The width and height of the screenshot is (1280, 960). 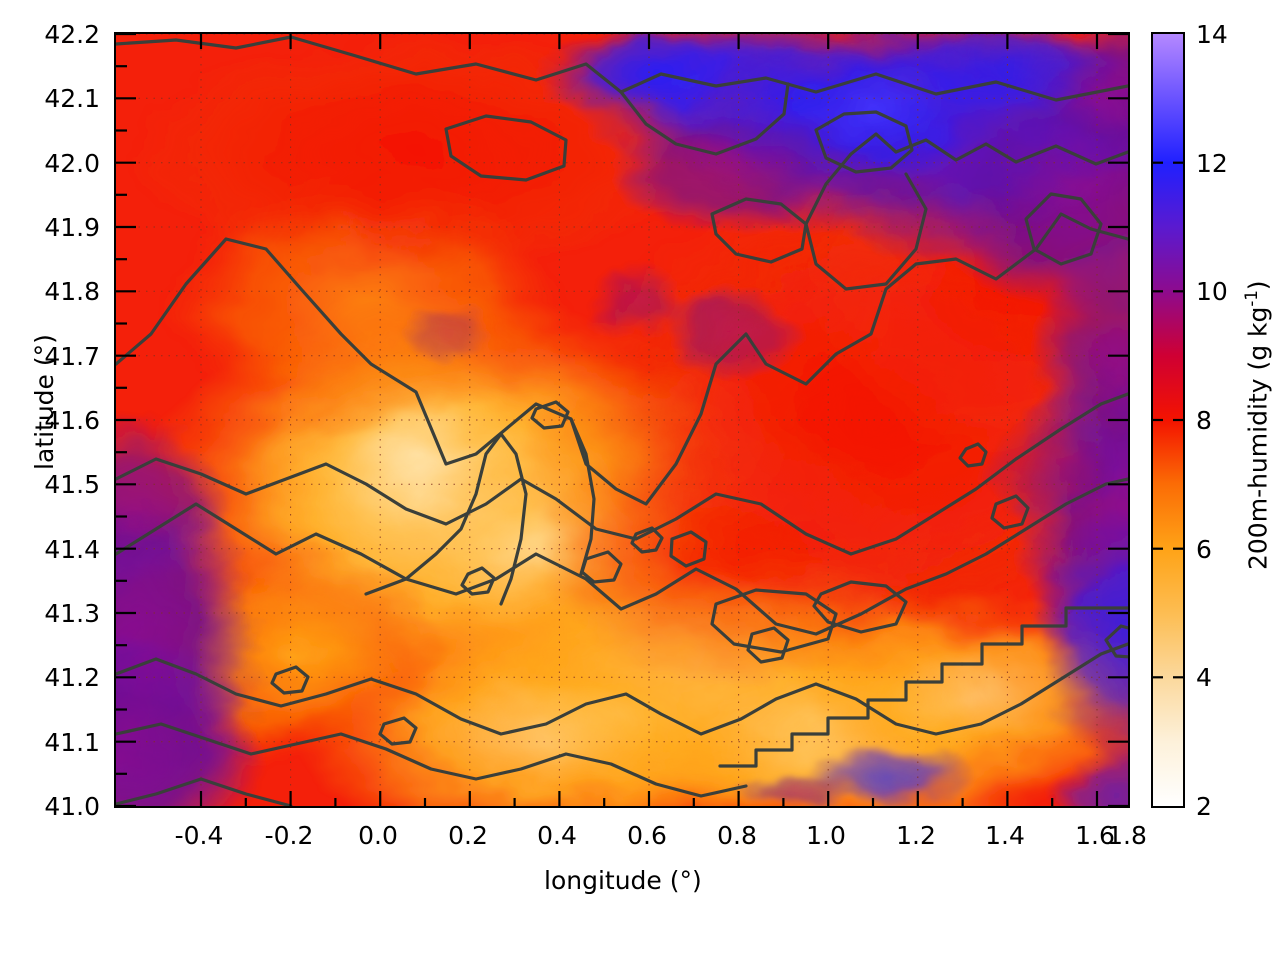 What do you see at coordinates (1212, 34) in the screenshot?
I see `colorbar-tick-label: 14` at bounding box center [1212, 34].